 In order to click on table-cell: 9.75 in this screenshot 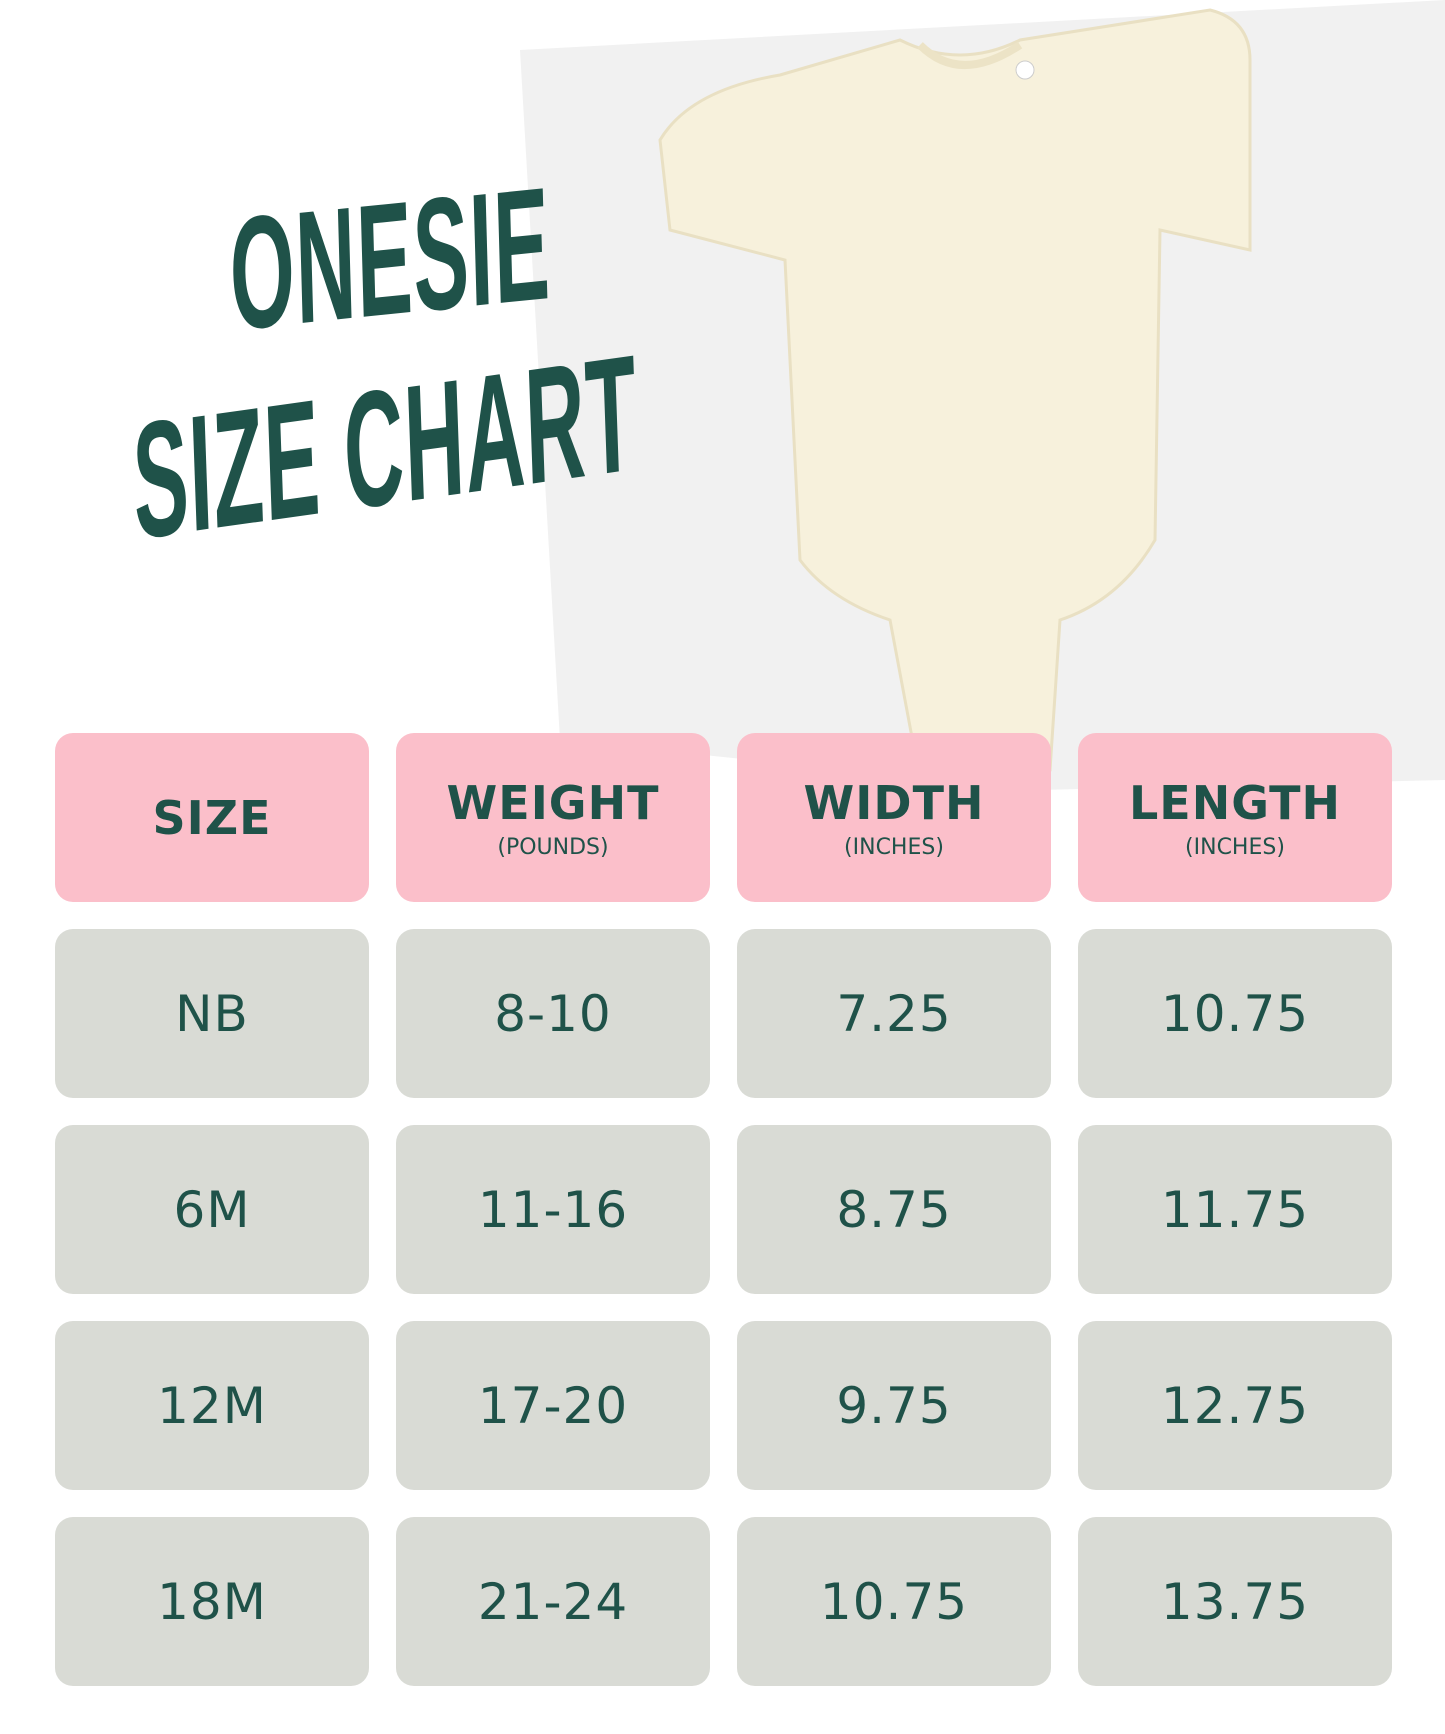, I will do `click(894, 1405)`.